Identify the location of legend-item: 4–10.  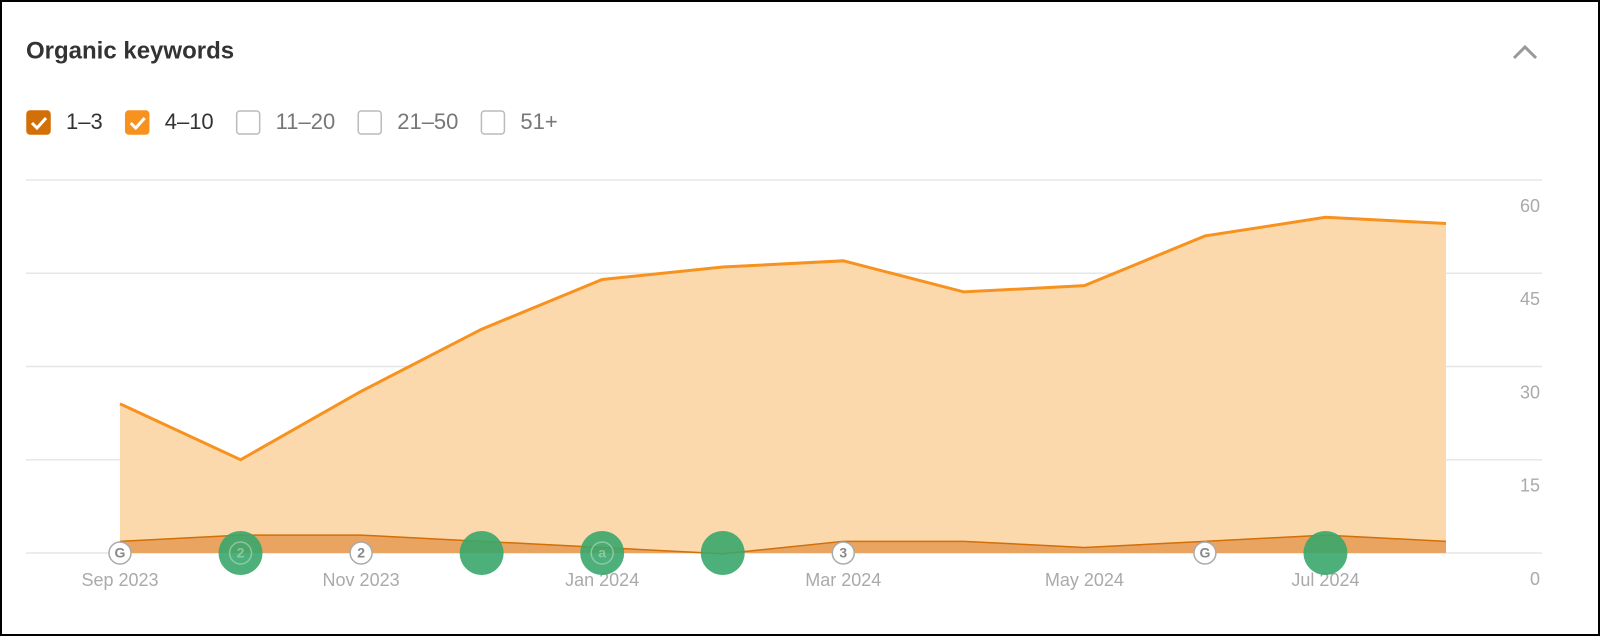
(169, 122).